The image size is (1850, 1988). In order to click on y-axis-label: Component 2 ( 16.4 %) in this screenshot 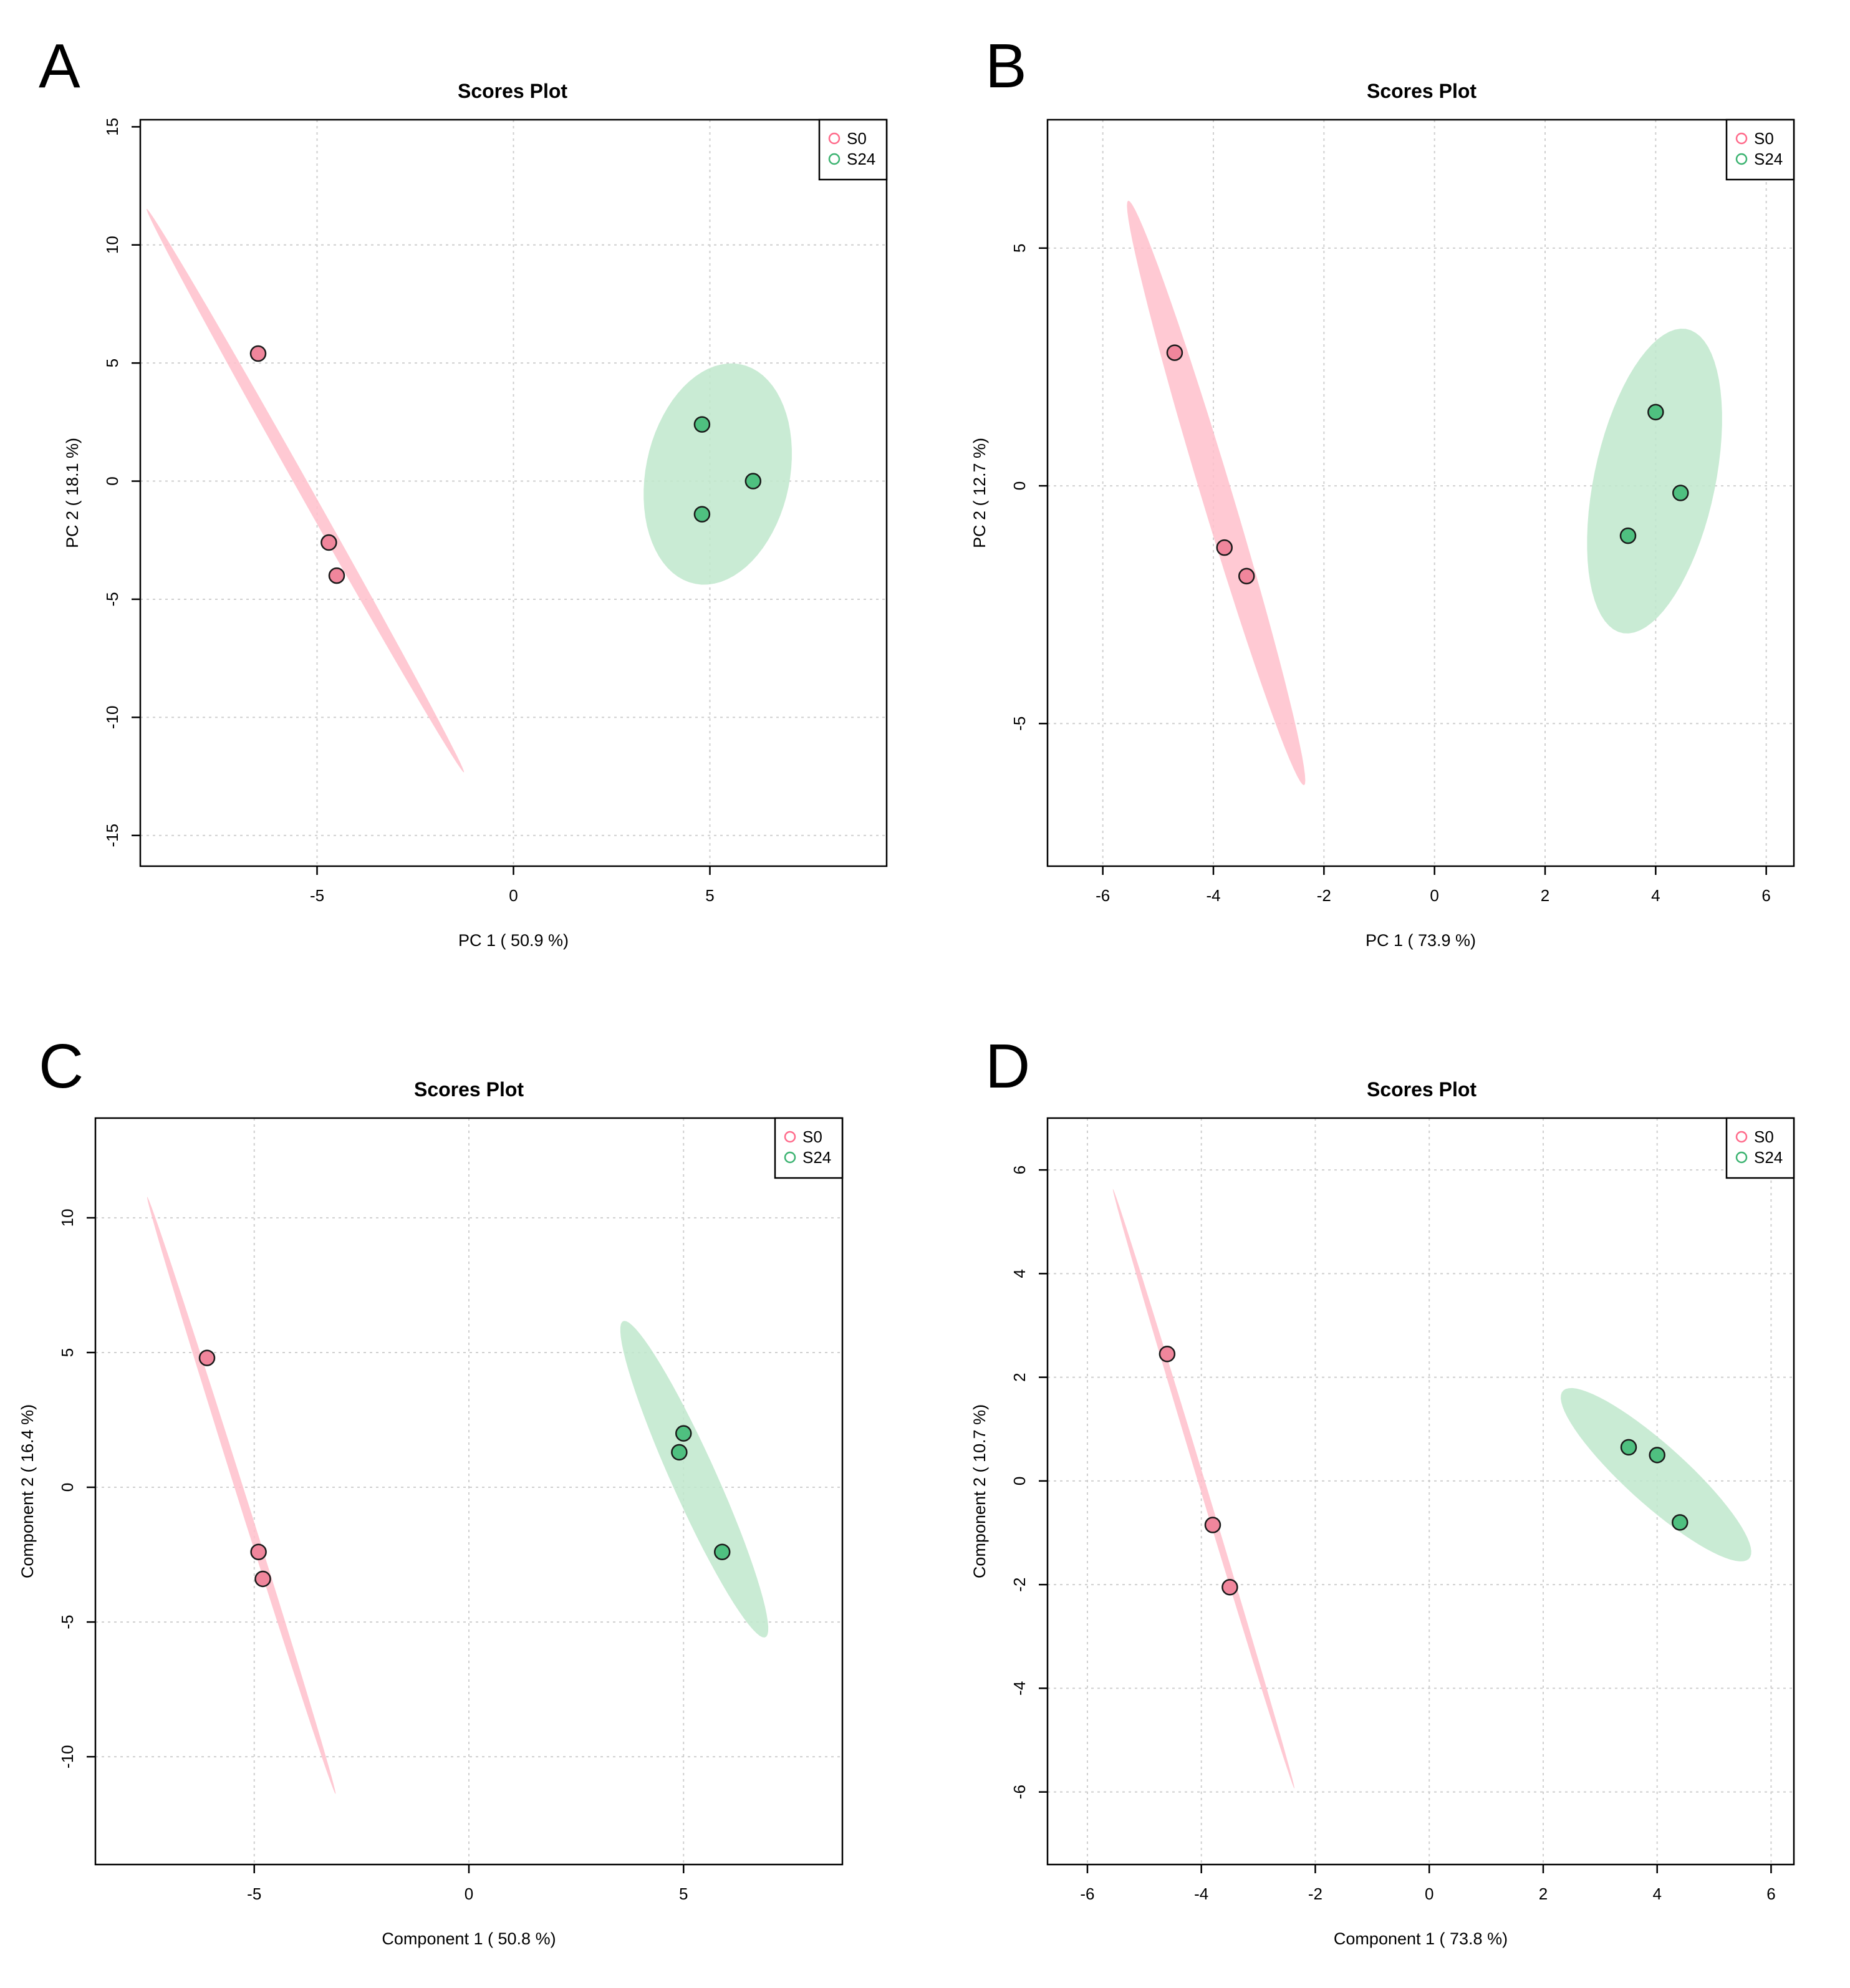, I will do `click(27, 1491)`.